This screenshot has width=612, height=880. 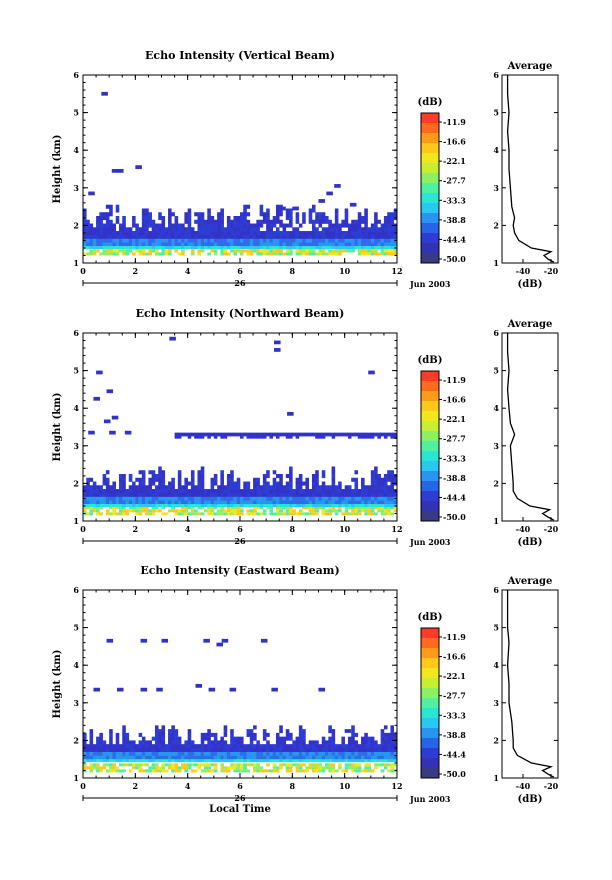 I want to click on colorbar-tick-label: -16.6, so click(x=454, y=657).